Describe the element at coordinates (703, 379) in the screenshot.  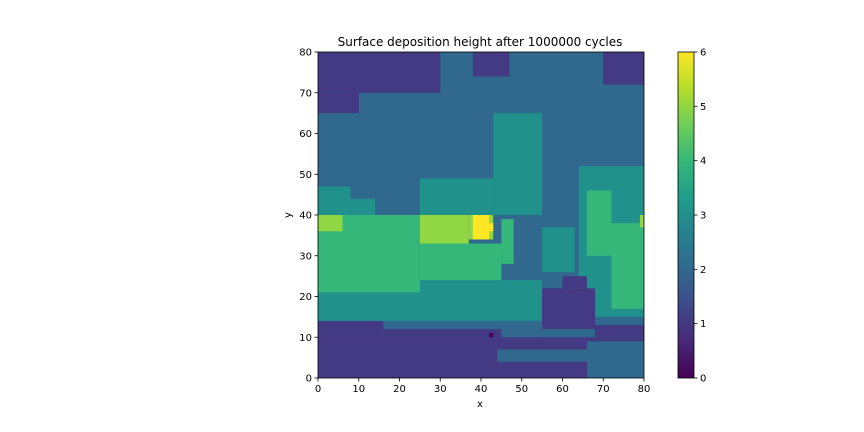
I see `colorbar-tick-label: 0` at that location.